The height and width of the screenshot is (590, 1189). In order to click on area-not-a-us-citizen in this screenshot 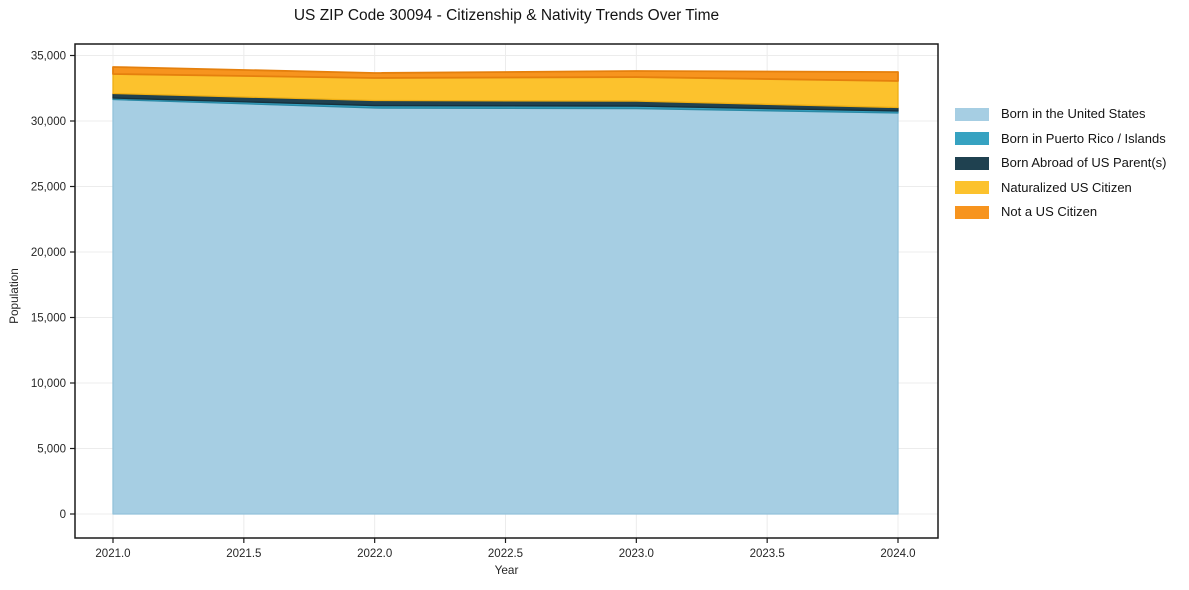, I will do `click(505, 74)`.